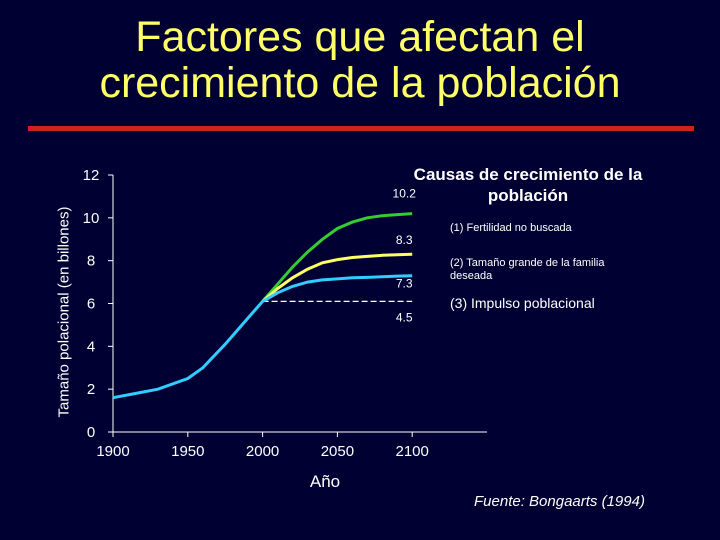 This screenshot has height=540, width=720. Describe the element at coordinates (360, 37) in the screenshot. I see `title-line-1: Factores que afectan el` at that location.